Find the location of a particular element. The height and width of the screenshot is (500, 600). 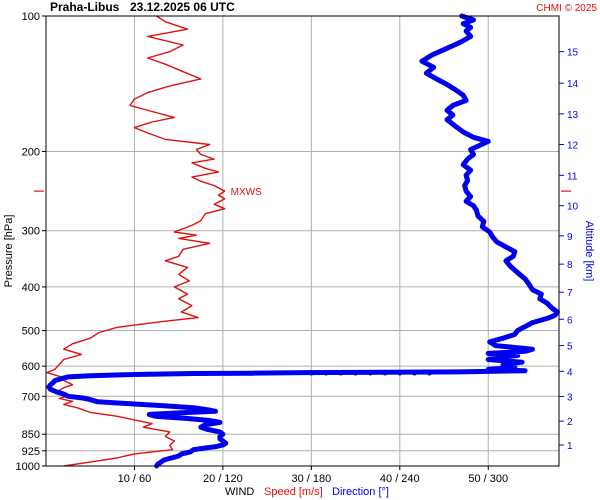

station-title: Praha-Libus is located at coordinates (85, 7).